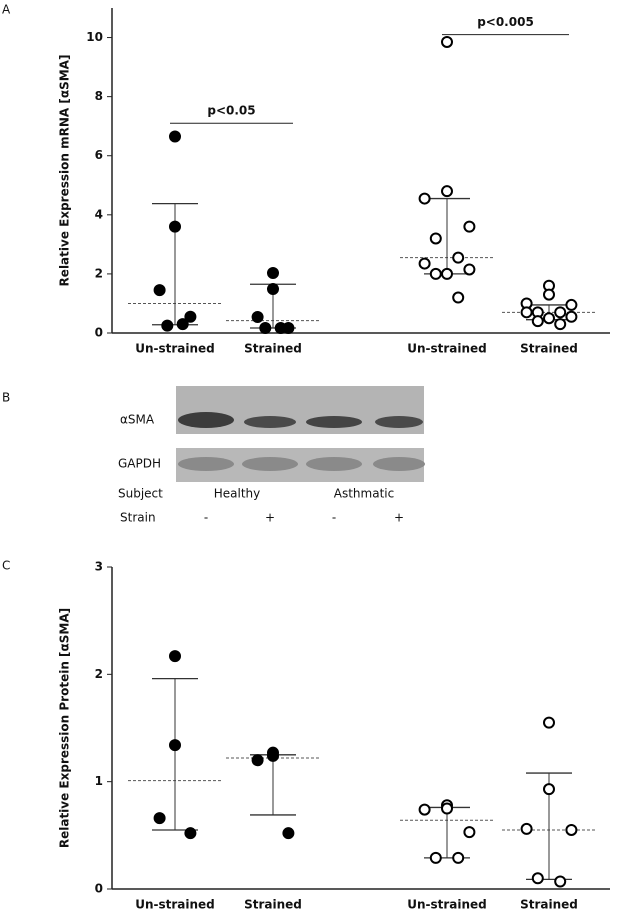  What do you see at coordinates (137, 420) in the screenshot?
I see `blot-row-label: αSMA` at bounding box center [137, 420].